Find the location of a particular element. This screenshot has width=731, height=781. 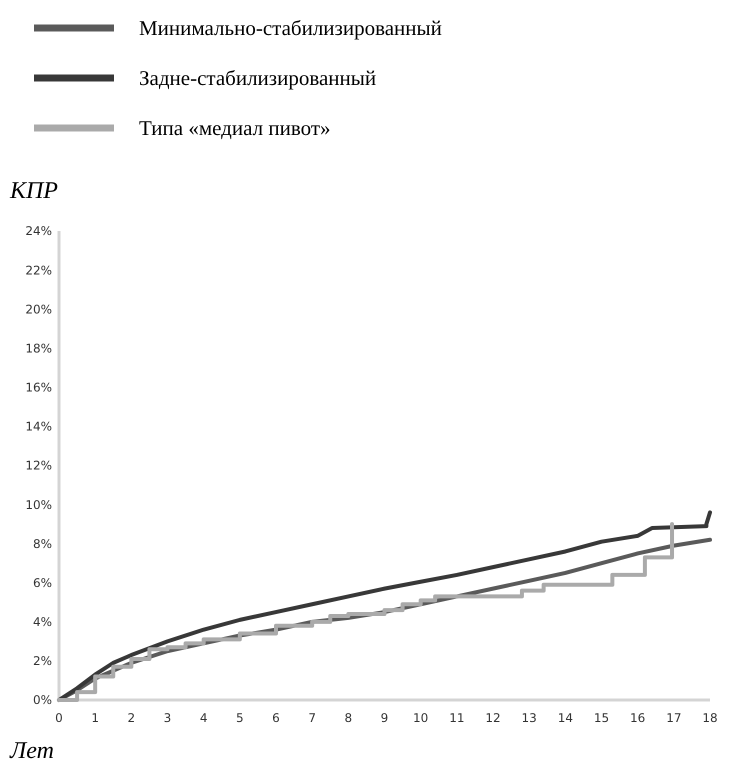

x-tick-label: 2 is located at coordinates (132, 718).